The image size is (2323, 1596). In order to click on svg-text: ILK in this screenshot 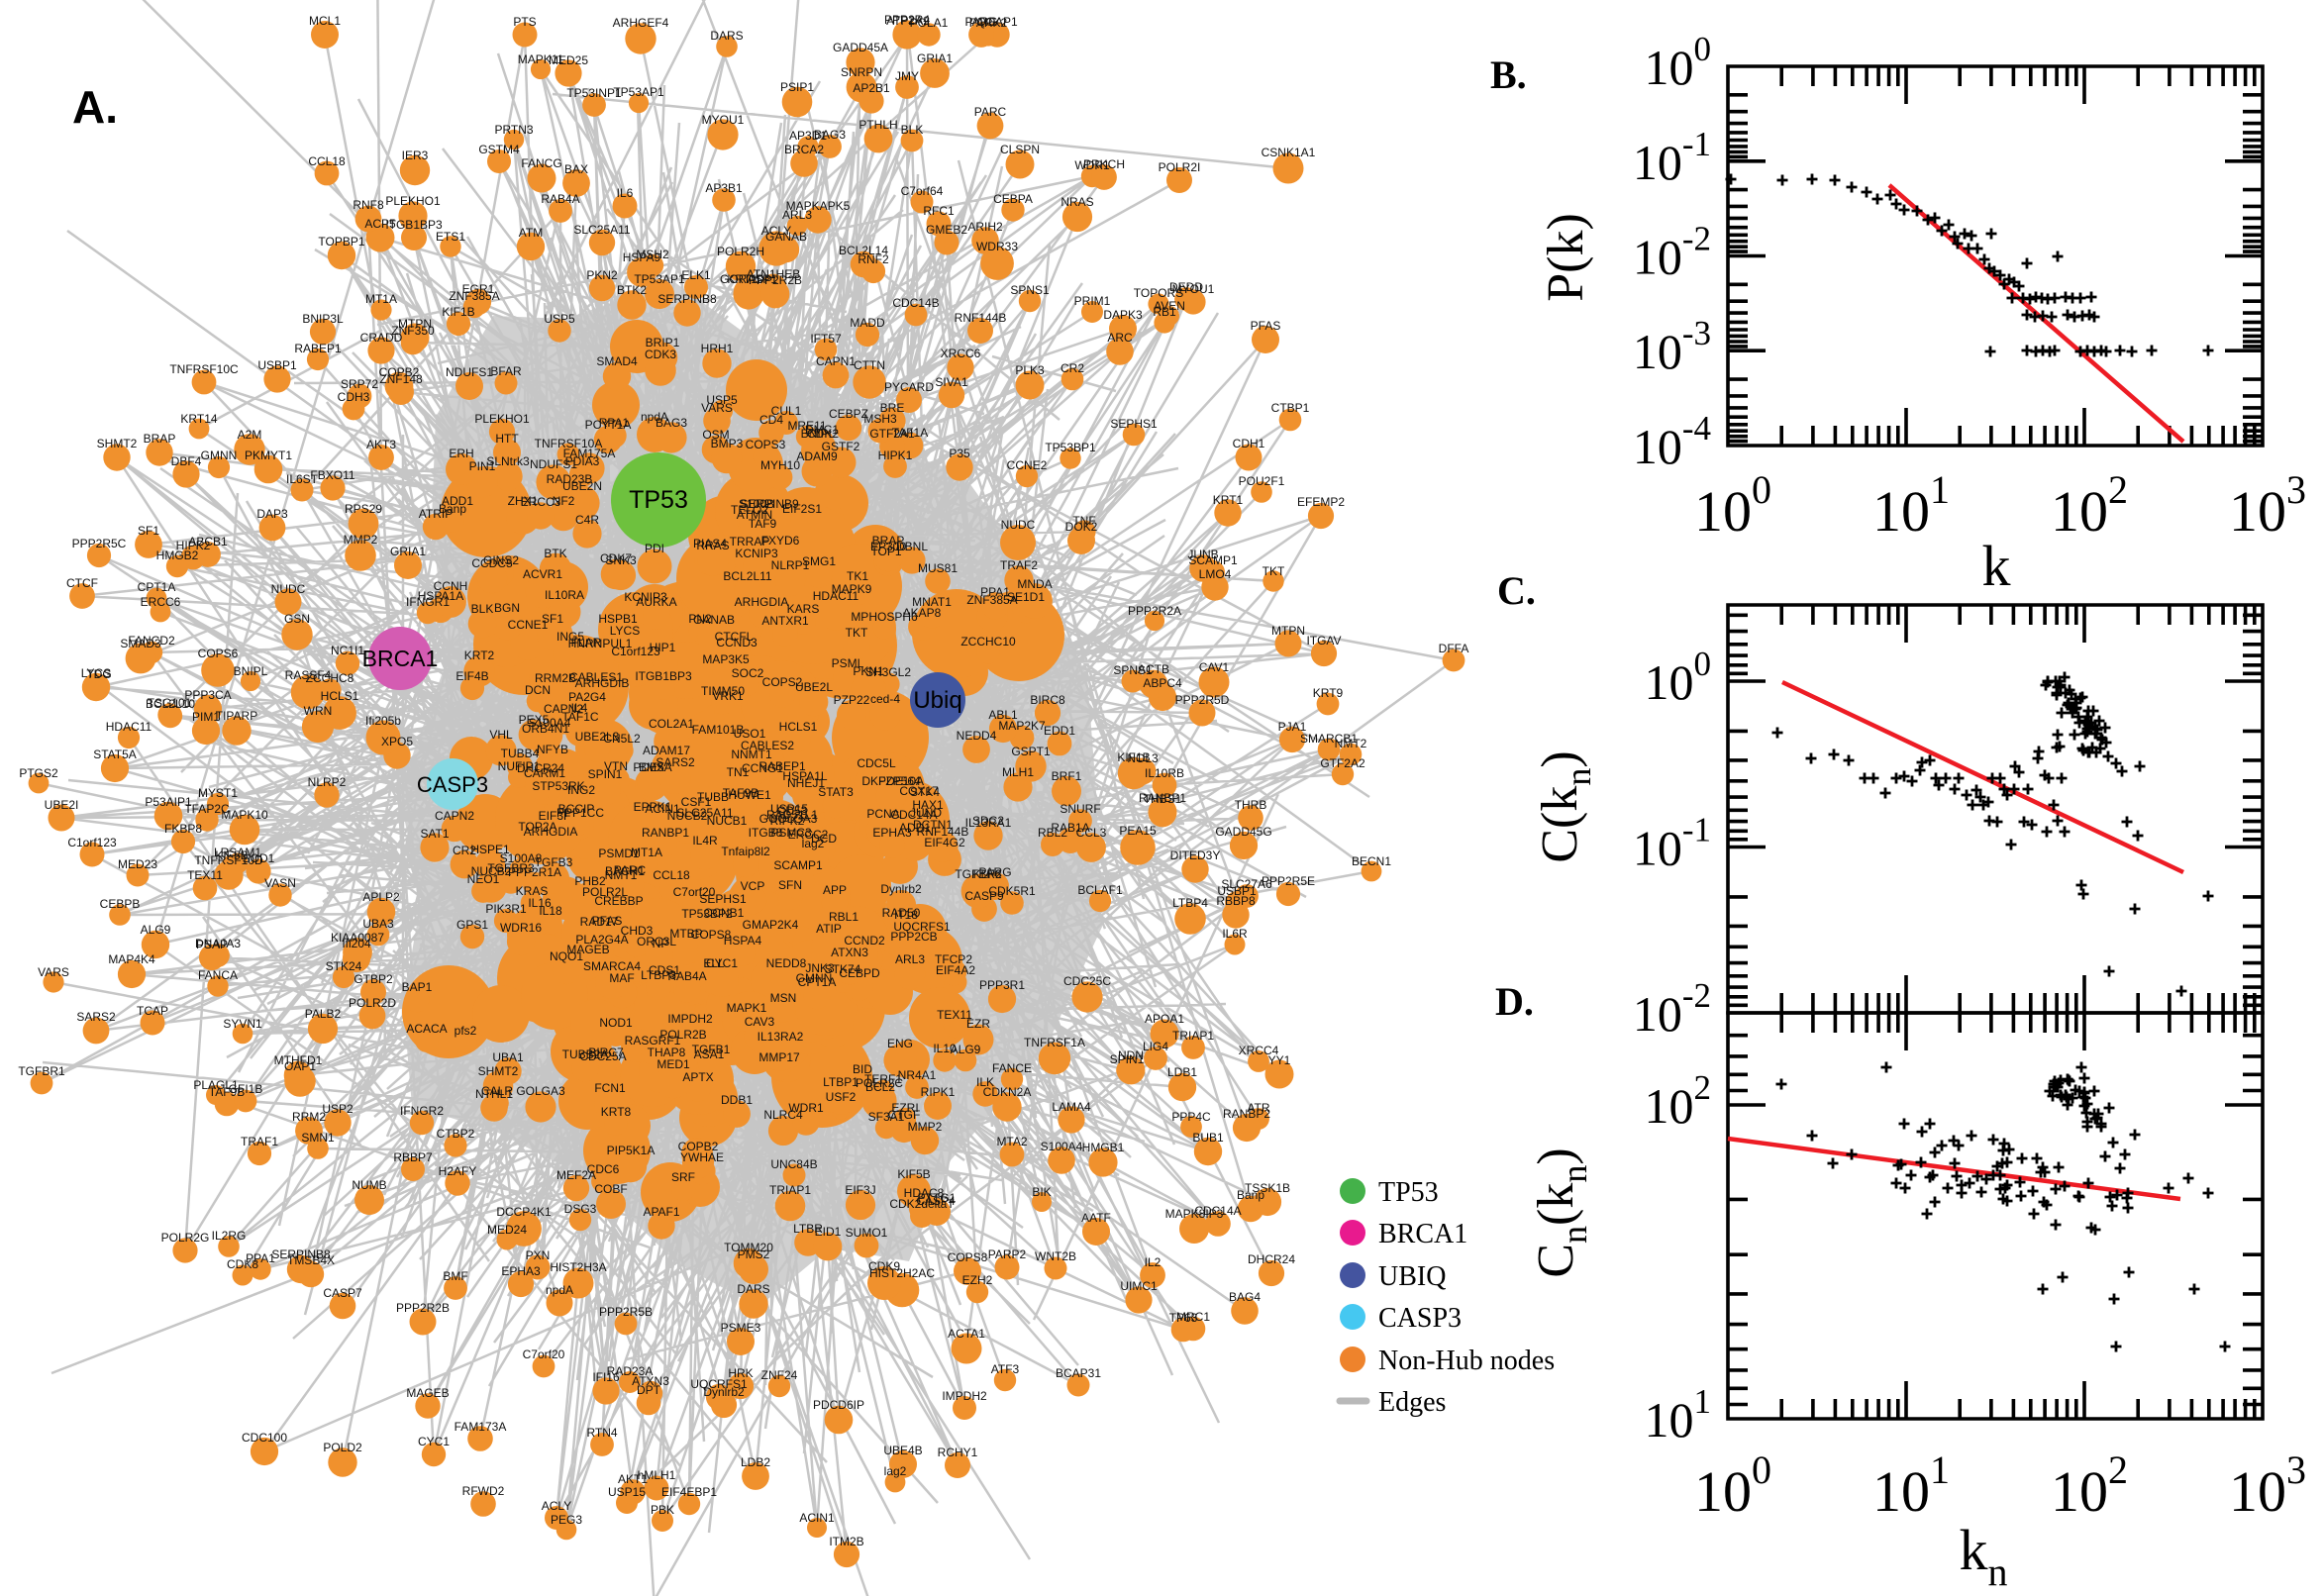, I will do `click(985, 1082)`.